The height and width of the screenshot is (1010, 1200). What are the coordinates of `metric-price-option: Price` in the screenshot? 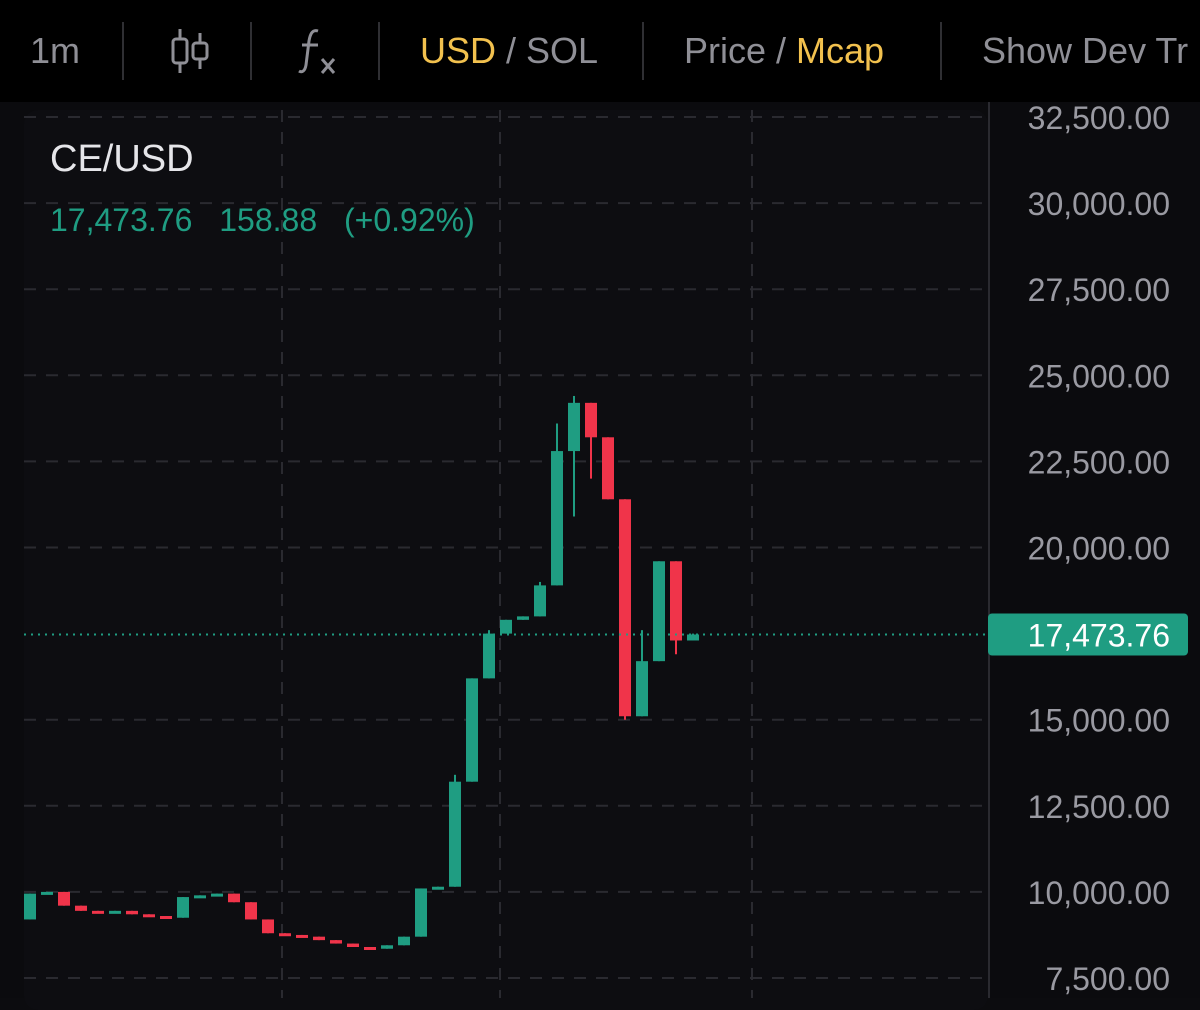 It's located at (725, 50).